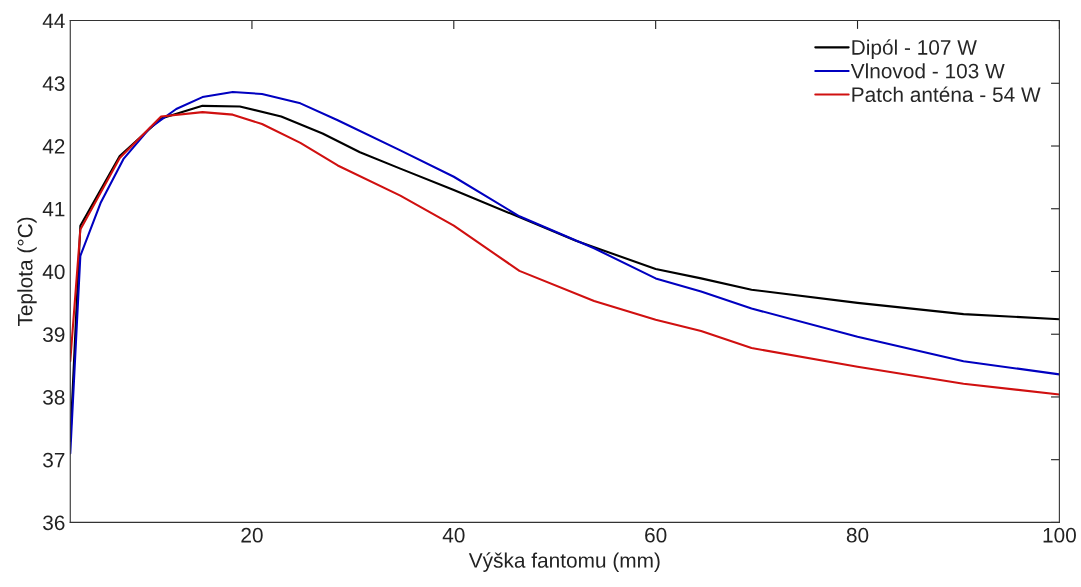  What do you see at coordinates (946, 94) in the screenshot?
I see `legend-label: Patch anténa - 54 W` at bounding box center [946, 94].